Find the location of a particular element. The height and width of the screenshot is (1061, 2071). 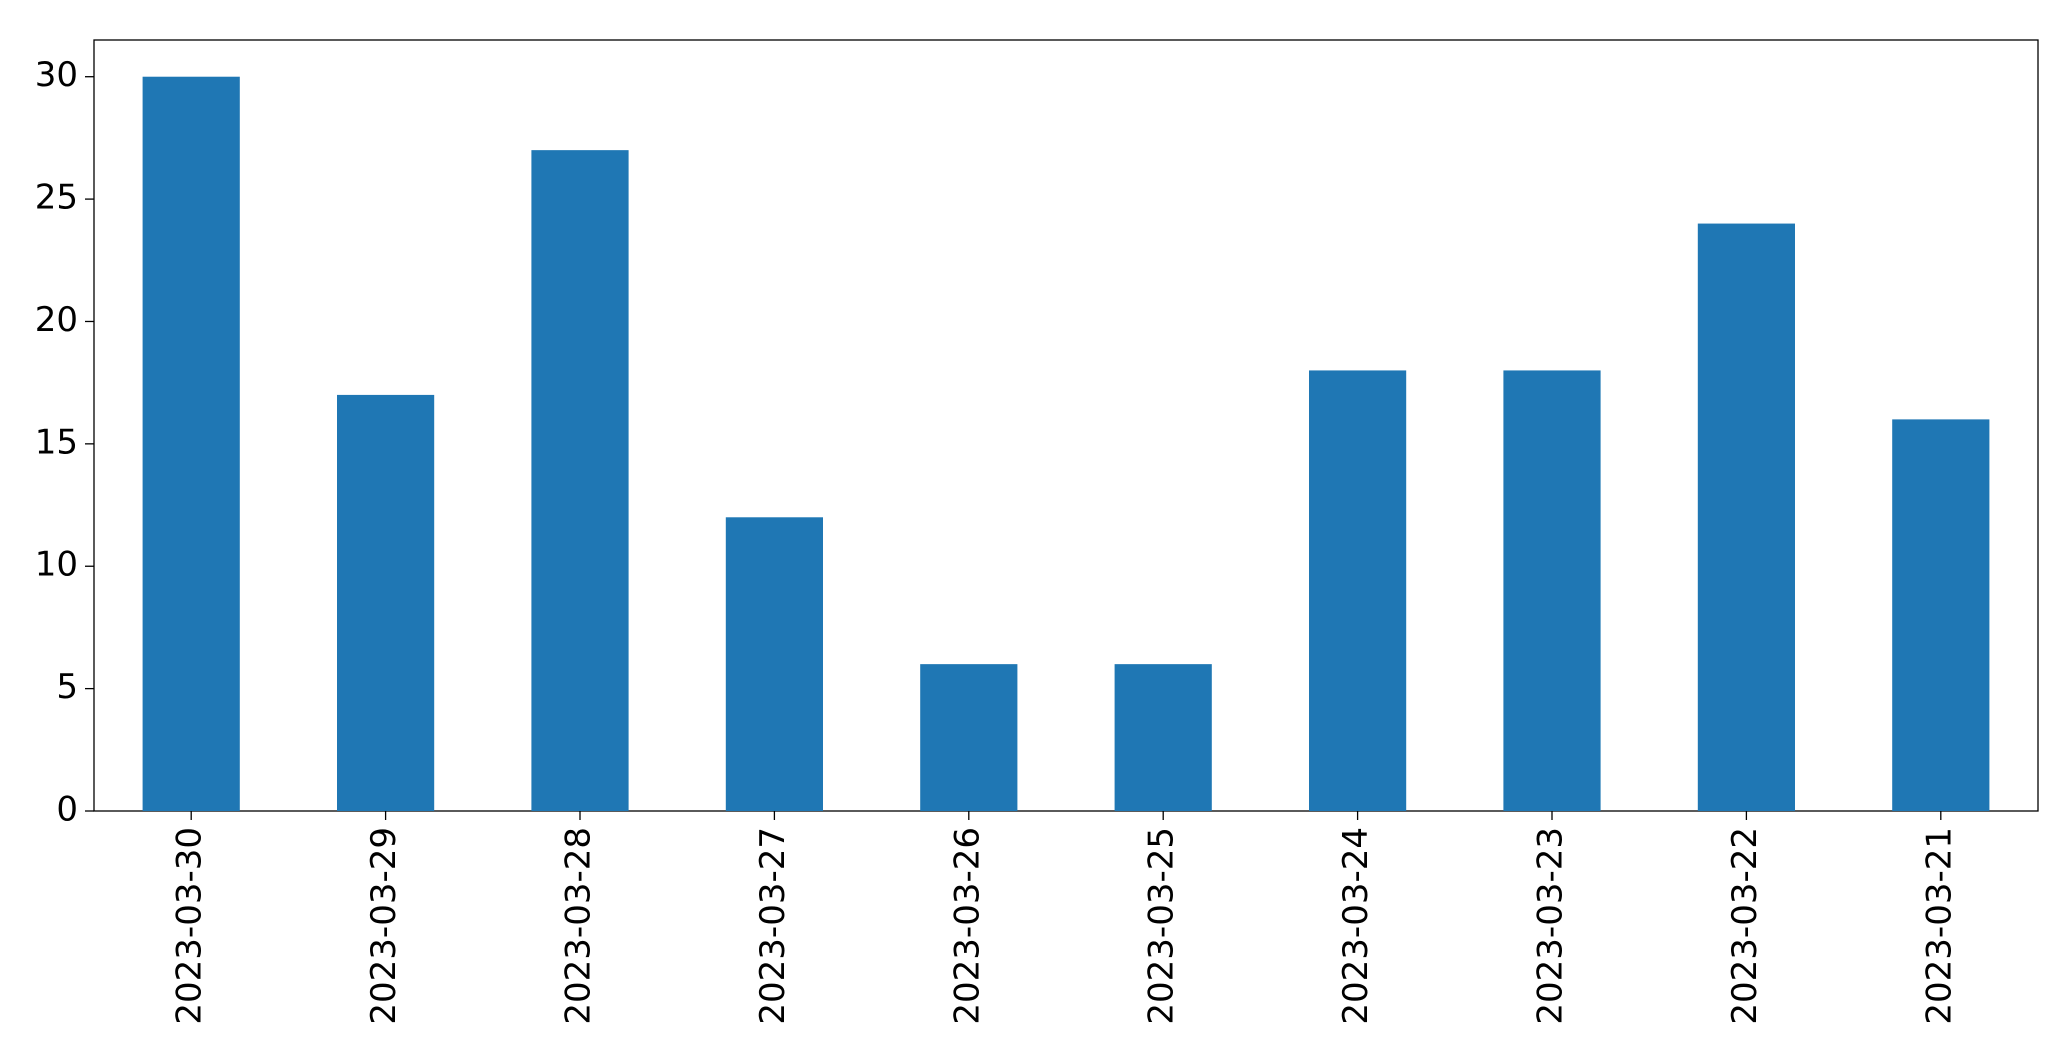

y-tick-label: 25 is located at coordinates (56, 198).